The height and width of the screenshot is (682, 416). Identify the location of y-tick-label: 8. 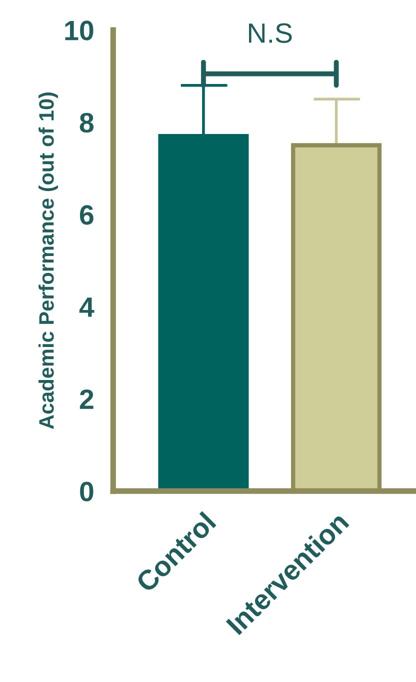
(87, 122).